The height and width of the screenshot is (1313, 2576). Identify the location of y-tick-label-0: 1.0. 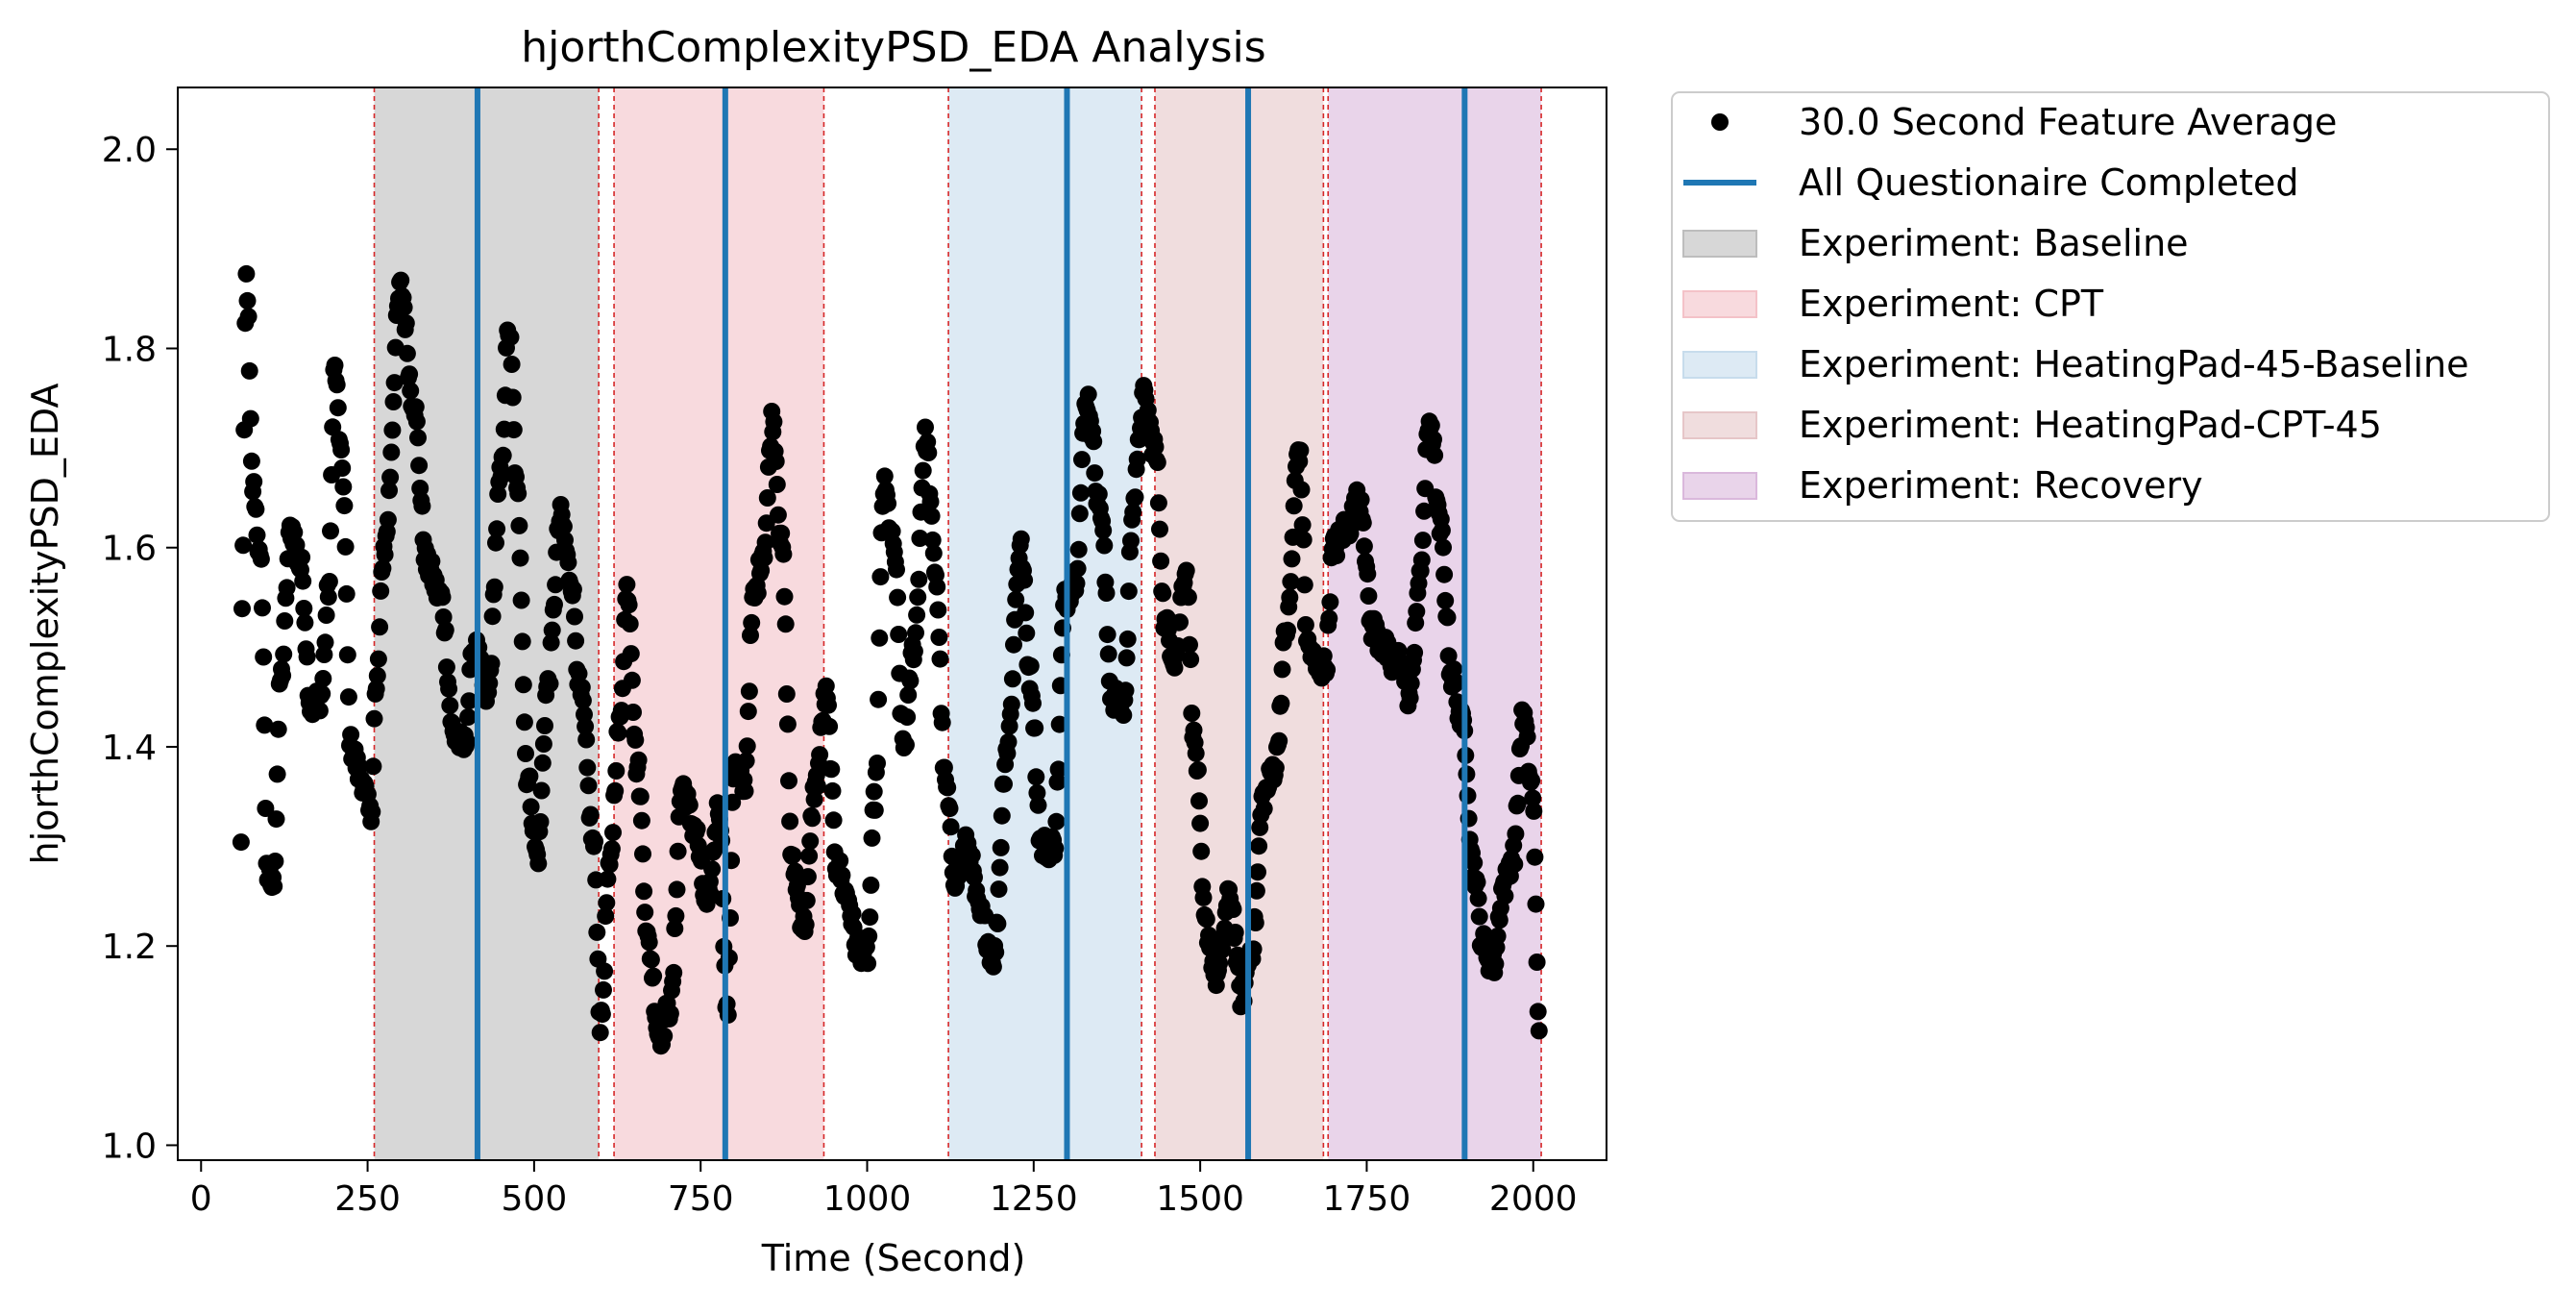
(129, 1146).